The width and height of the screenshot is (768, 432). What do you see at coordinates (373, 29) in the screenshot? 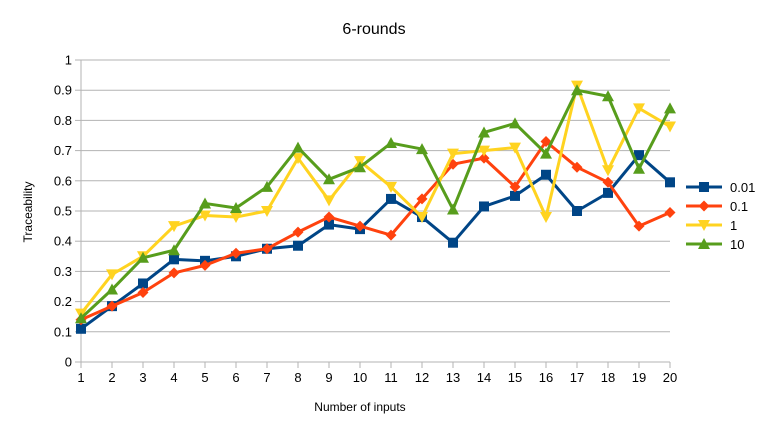
I see `chart-title: 6-rounds` at bounding box center [373, 29].